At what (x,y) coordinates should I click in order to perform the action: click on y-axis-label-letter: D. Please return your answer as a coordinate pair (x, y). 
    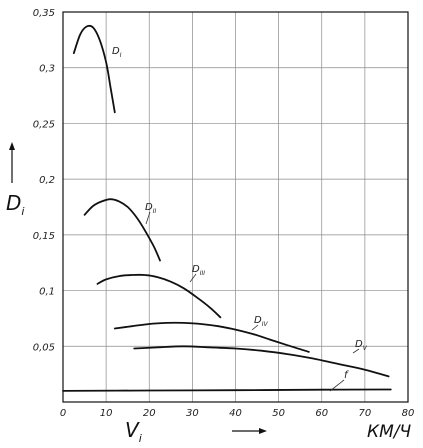
    Looking at the image, I should click on (13, 203).